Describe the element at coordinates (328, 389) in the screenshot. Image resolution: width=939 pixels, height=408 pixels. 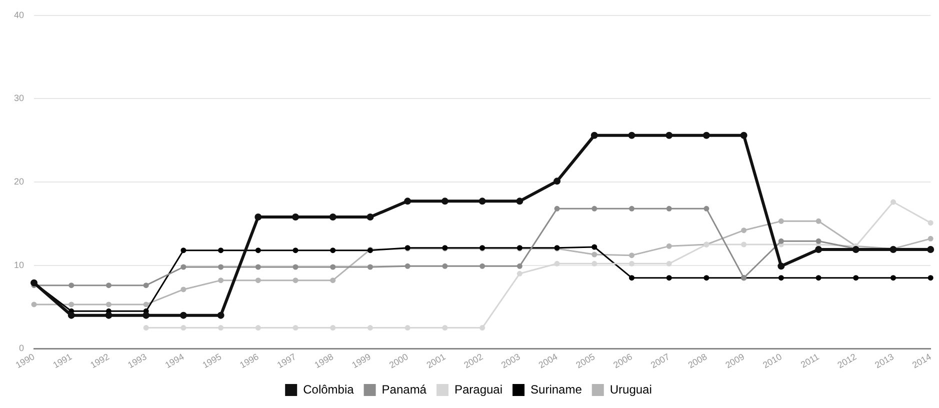
I see `legend-label: Colômbia` at that location.